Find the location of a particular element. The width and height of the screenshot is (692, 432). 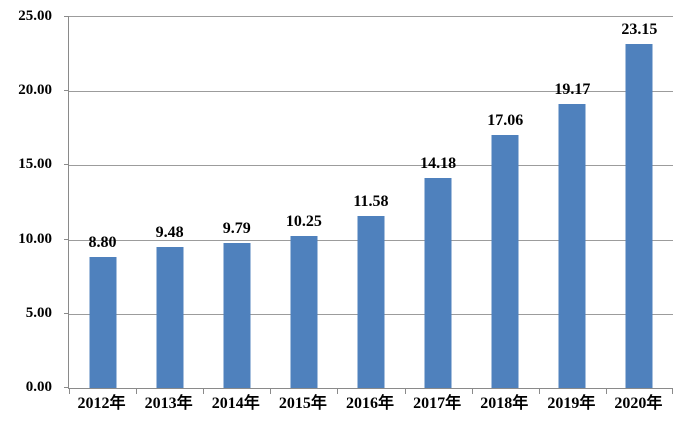

y-axis-label: 0.00 is located at coordinates (38, 387).